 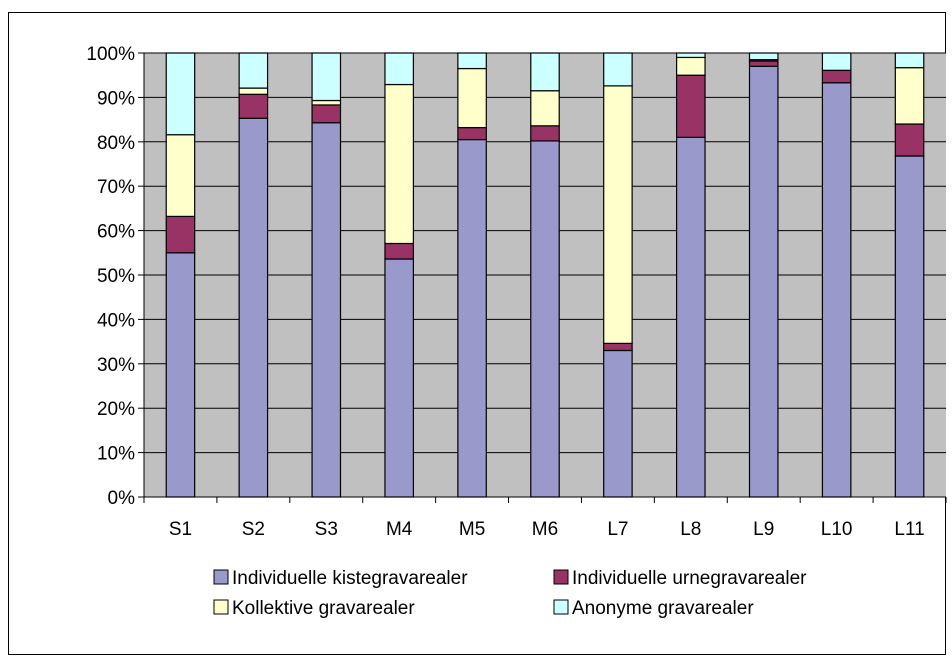 I want to click on x-tick-label: M5, so click(x=472, y=529).